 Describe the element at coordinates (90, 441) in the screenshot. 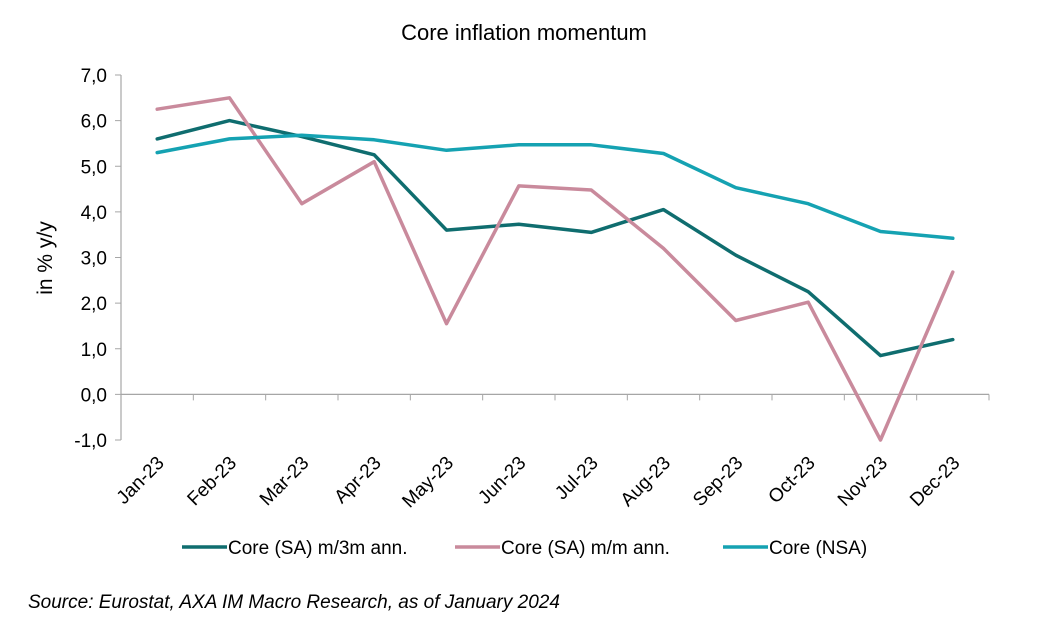

I see `y-tick-label: -1,0` at that location.